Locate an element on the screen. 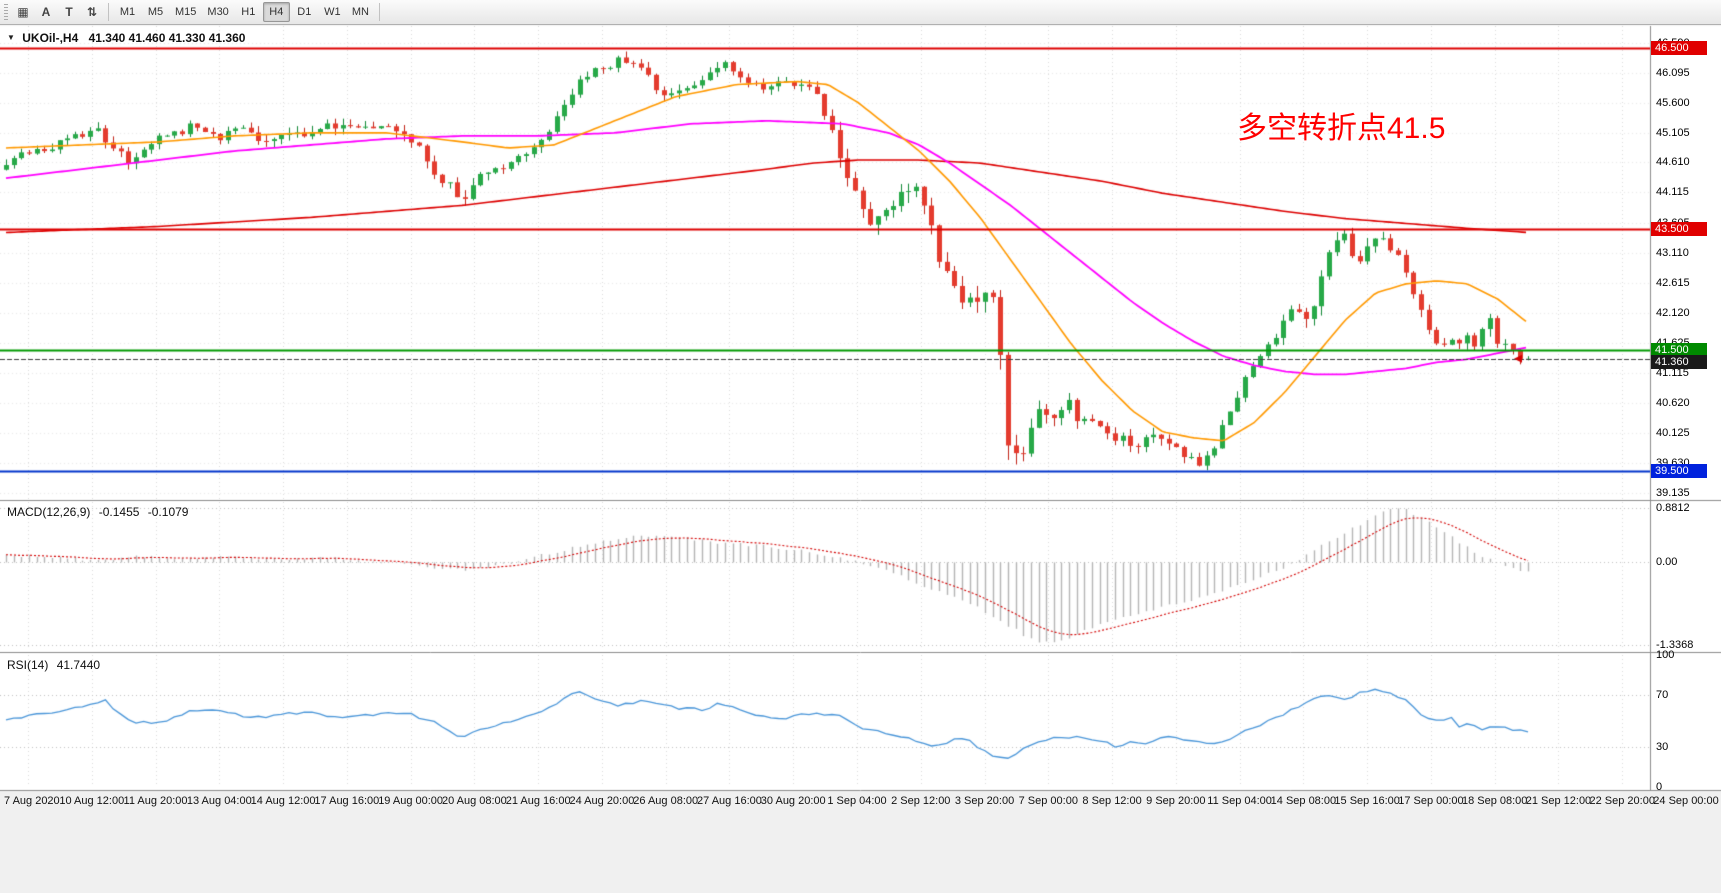 This screenshot has width=1721, height=893. timeframe-button-m1: M1 is located at coordinates (127, 12).